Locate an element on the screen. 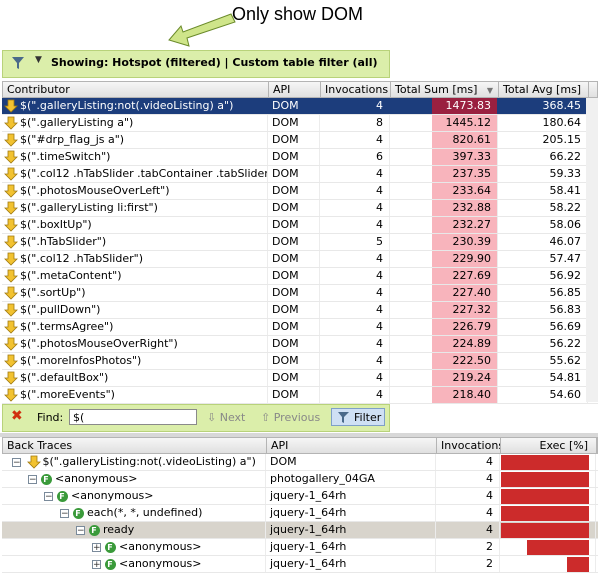 The image size is (598, 582). api-cell: jquery-1_64rh is located at coordinates (351, 547).